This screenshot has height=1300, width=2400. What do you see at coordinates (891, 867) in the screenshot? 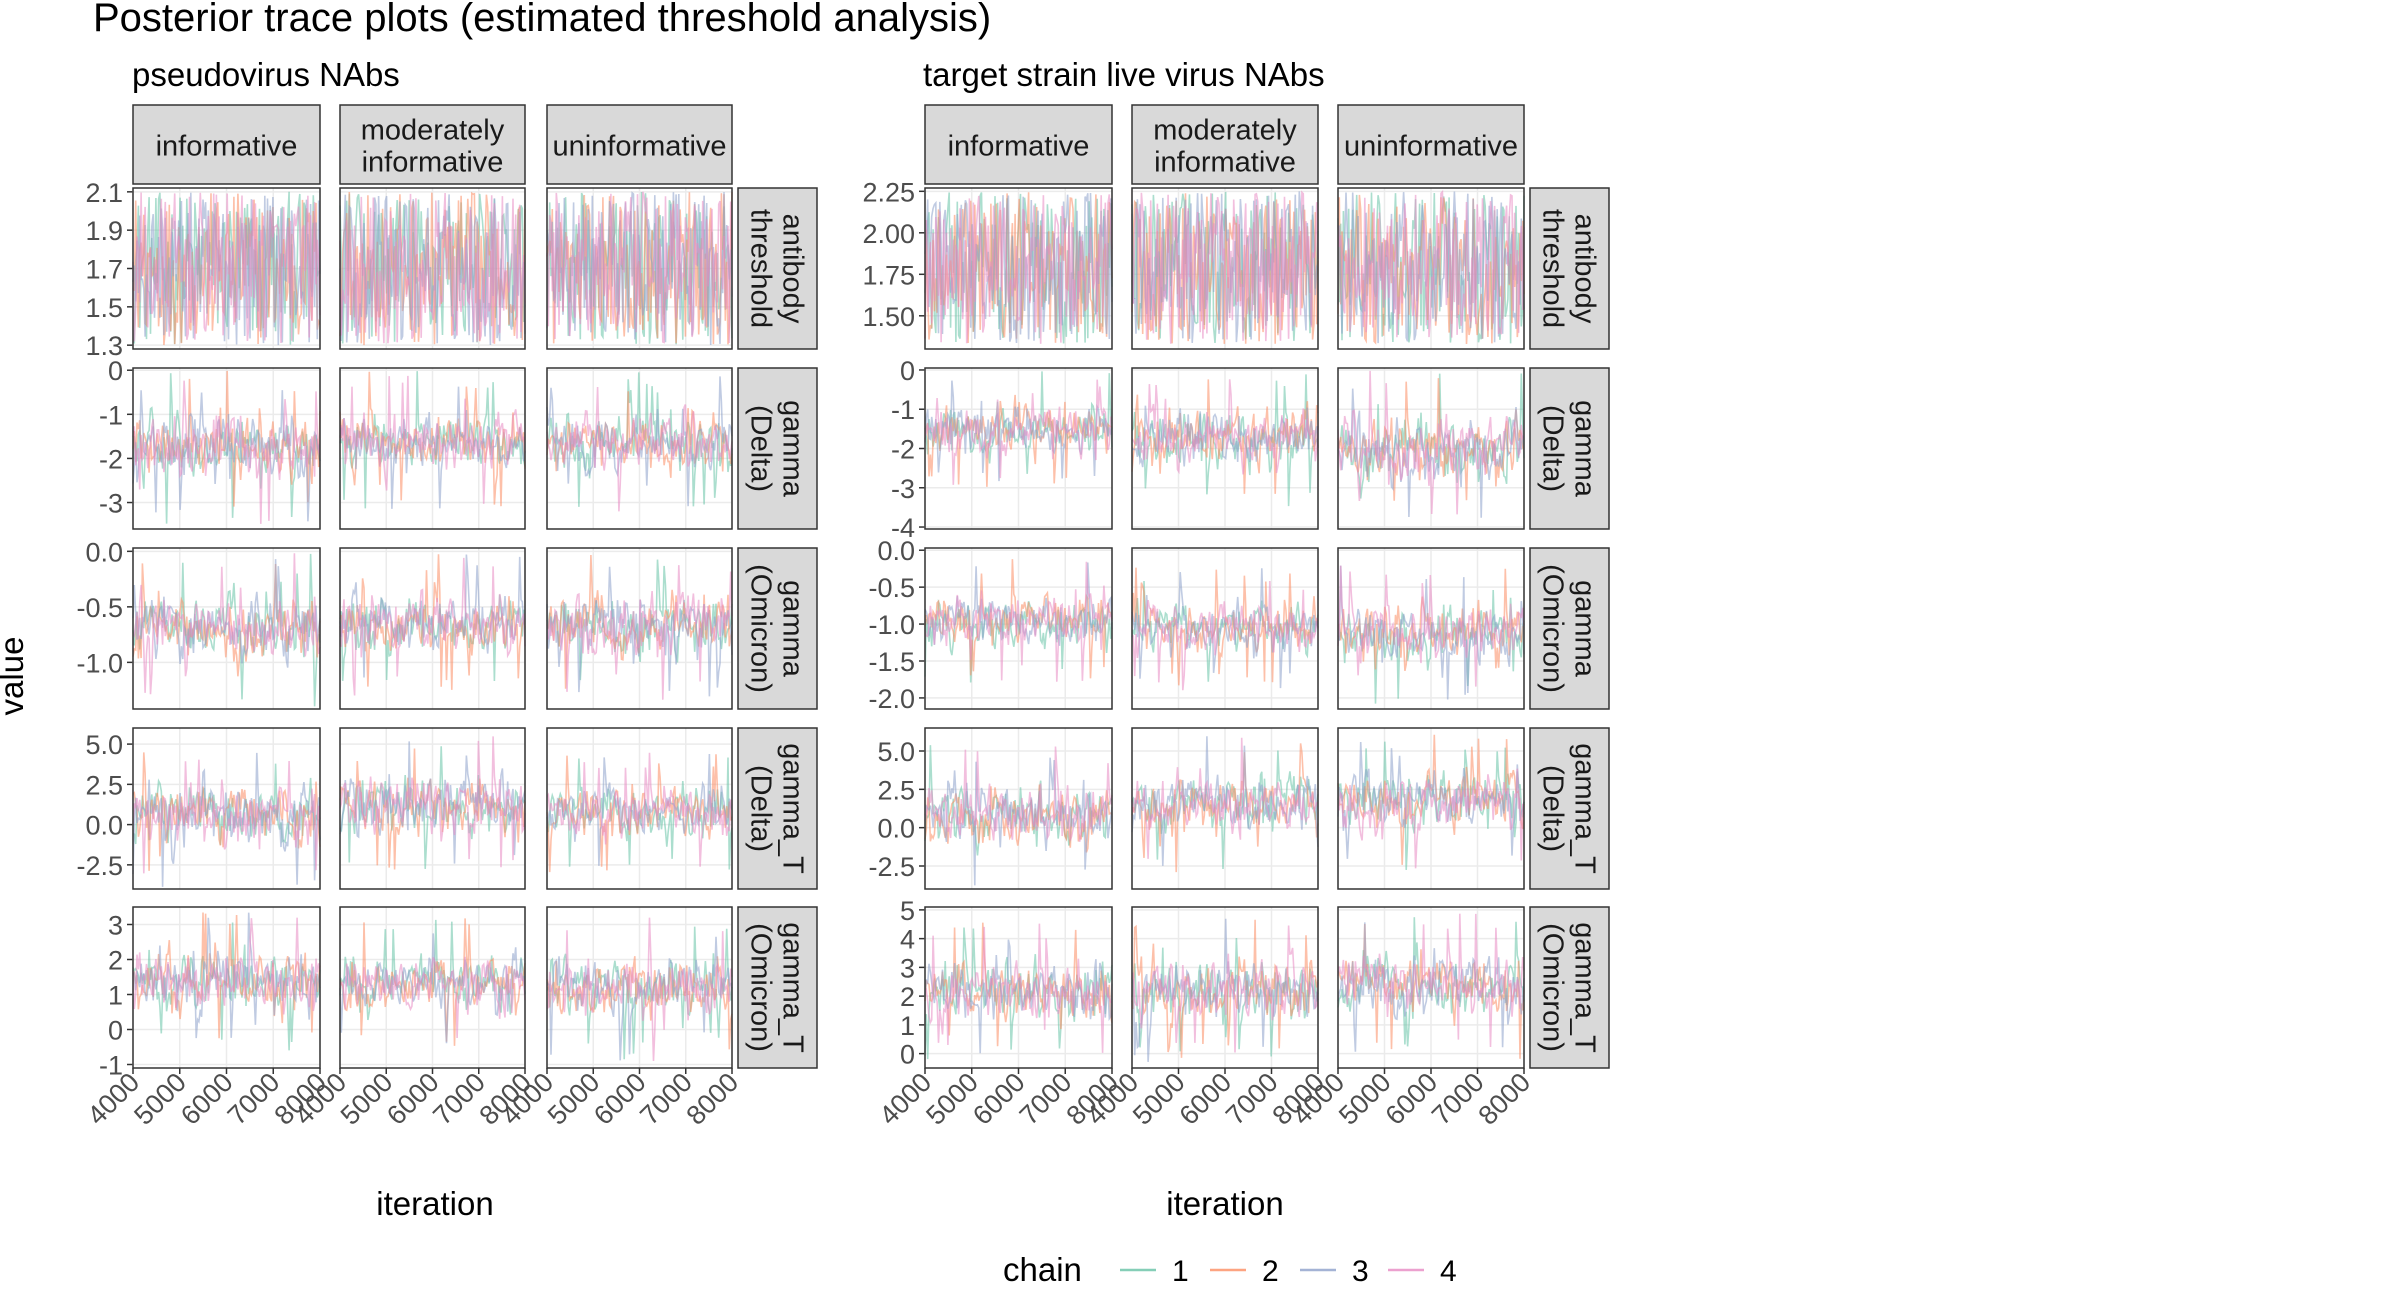
I see `y-tick-label: -2.5` at bounding box center [891, 867].